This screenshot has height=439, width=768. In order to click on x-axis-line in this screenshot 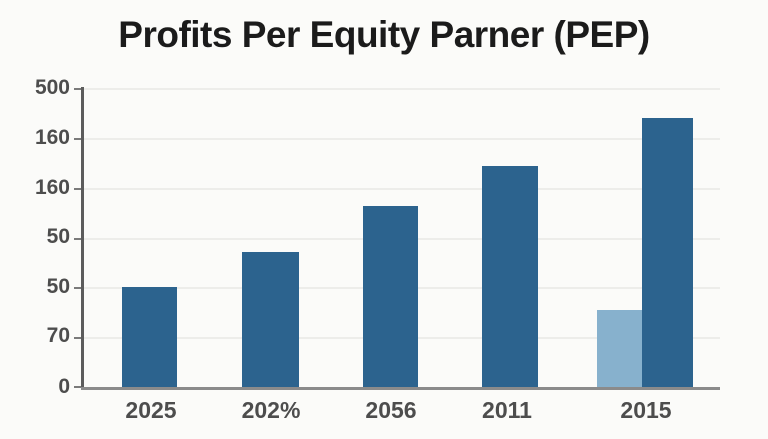, I will do `click(400, 388)`.